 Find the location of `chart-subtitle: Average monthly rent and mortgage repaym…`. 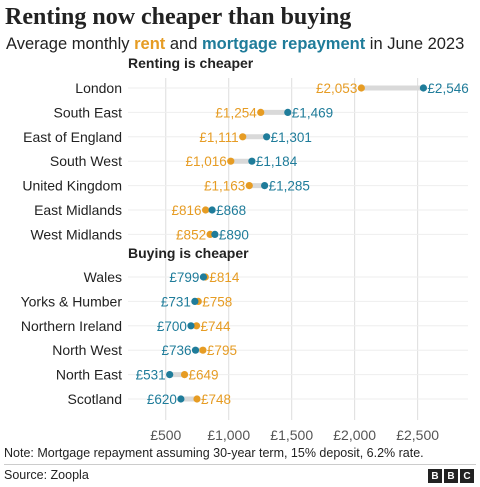

chart-subtitle: Average monthly rent and mortgage repaym… is located at coordinates (235, 44).